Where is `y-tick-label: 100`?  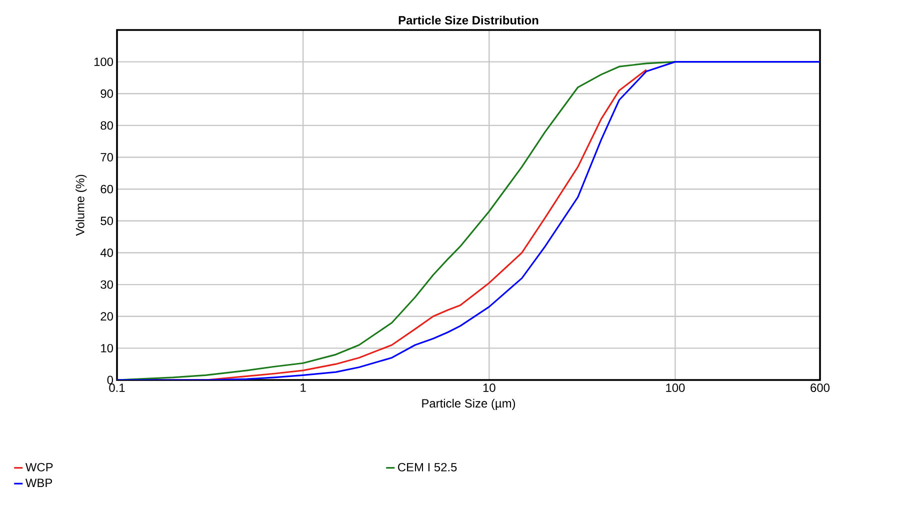 y-tick-label: 100 is located at coordinates (104, 62).